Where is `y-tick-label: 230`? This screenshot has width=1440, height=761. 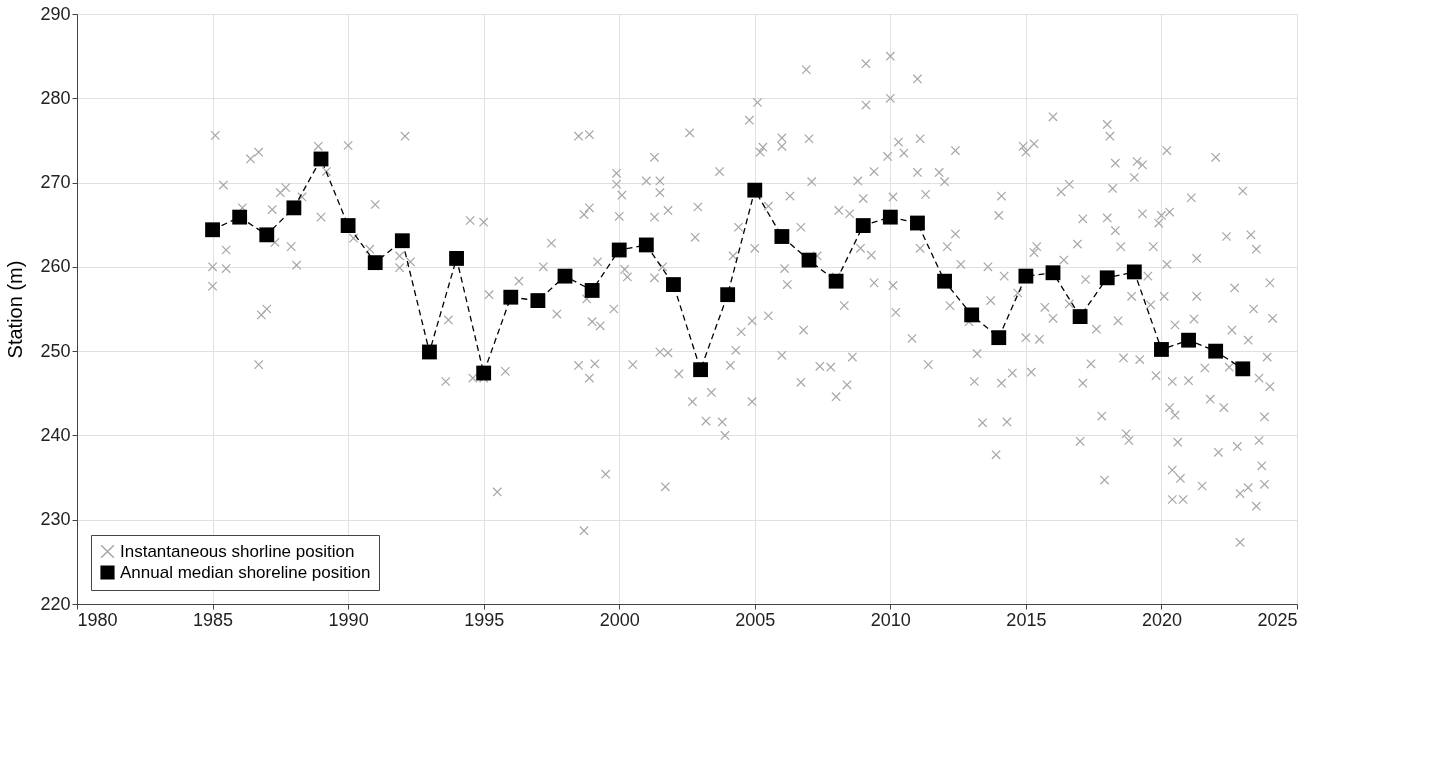 y-tick-label: 230 is located at coordinates (55, 519).